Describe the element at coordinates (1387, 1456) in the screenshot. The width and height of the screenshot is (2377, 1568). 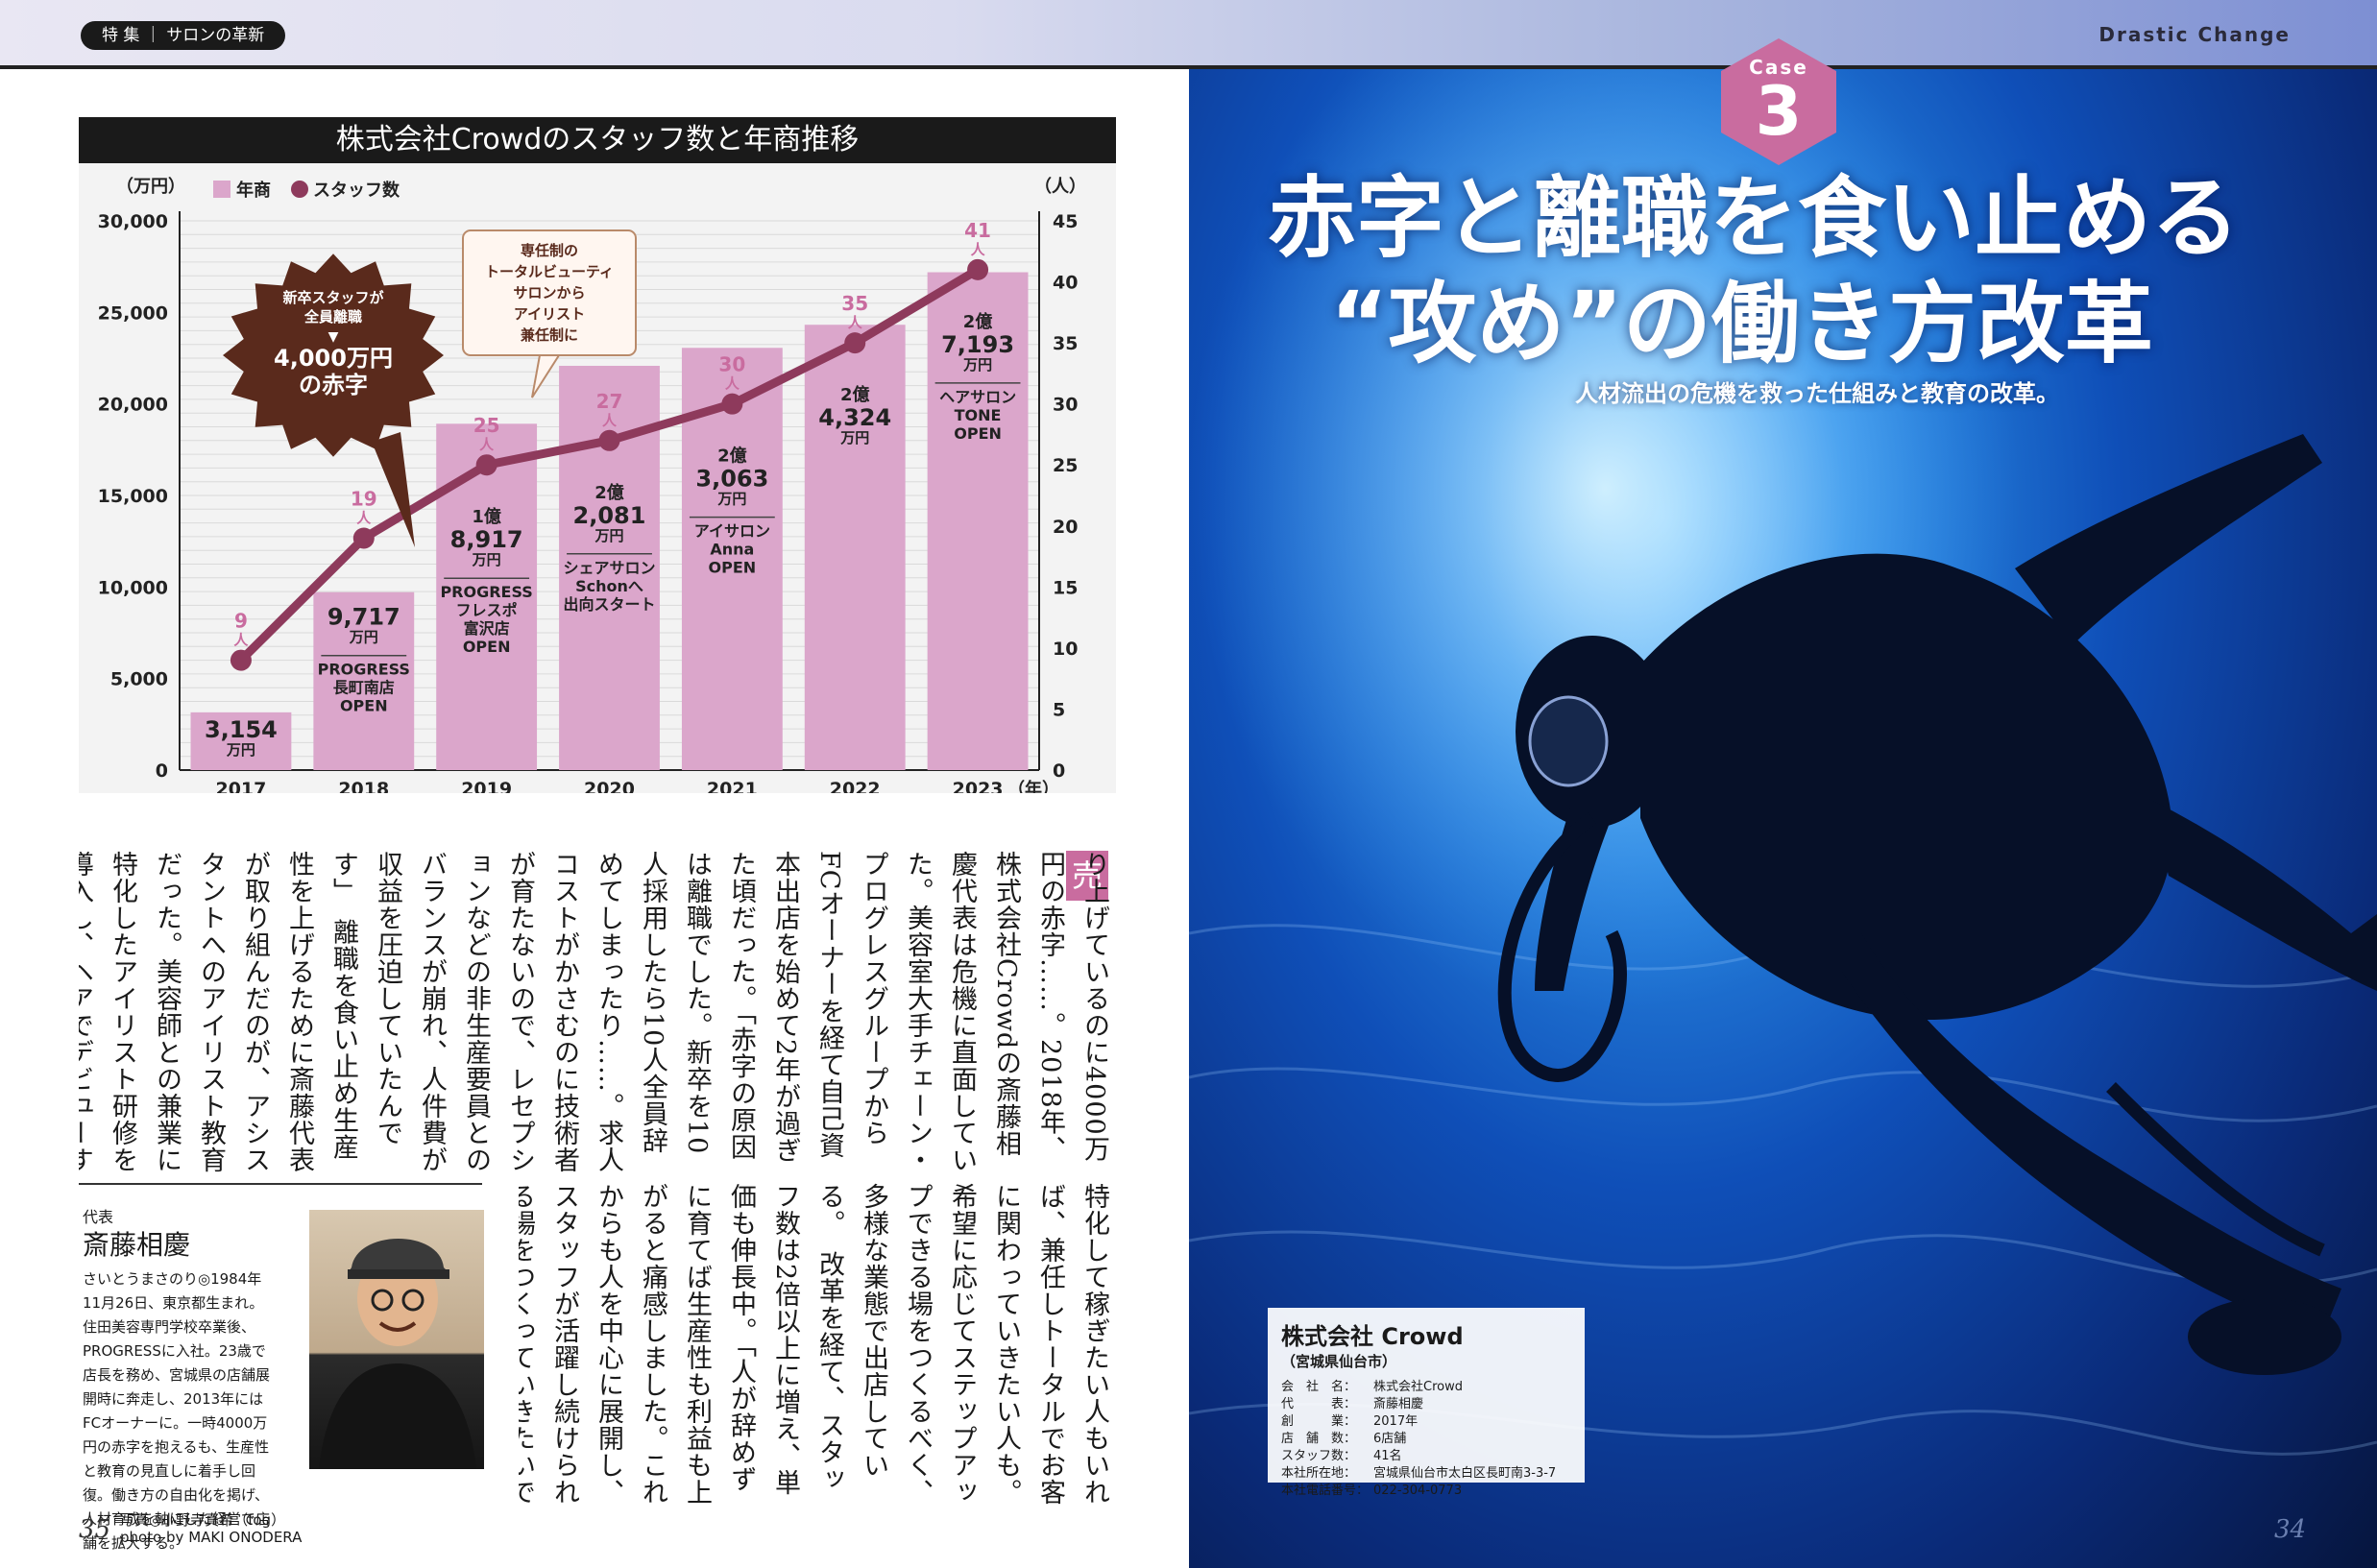
I see `company-info-value: 41名` at that location.